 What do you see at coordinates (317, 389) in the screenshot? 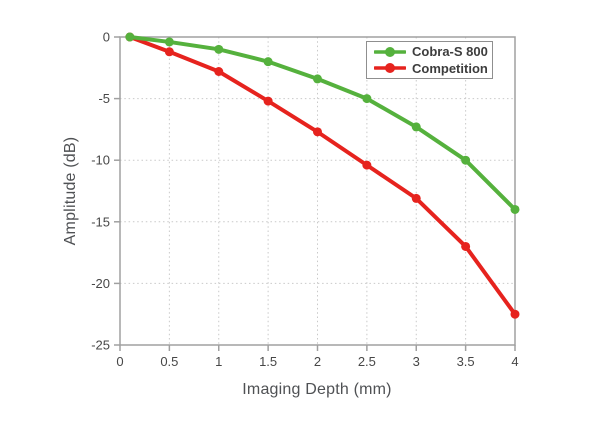
I see `x-axis-title: Imaging Depth (mm)` at bounding box center [317, 389].